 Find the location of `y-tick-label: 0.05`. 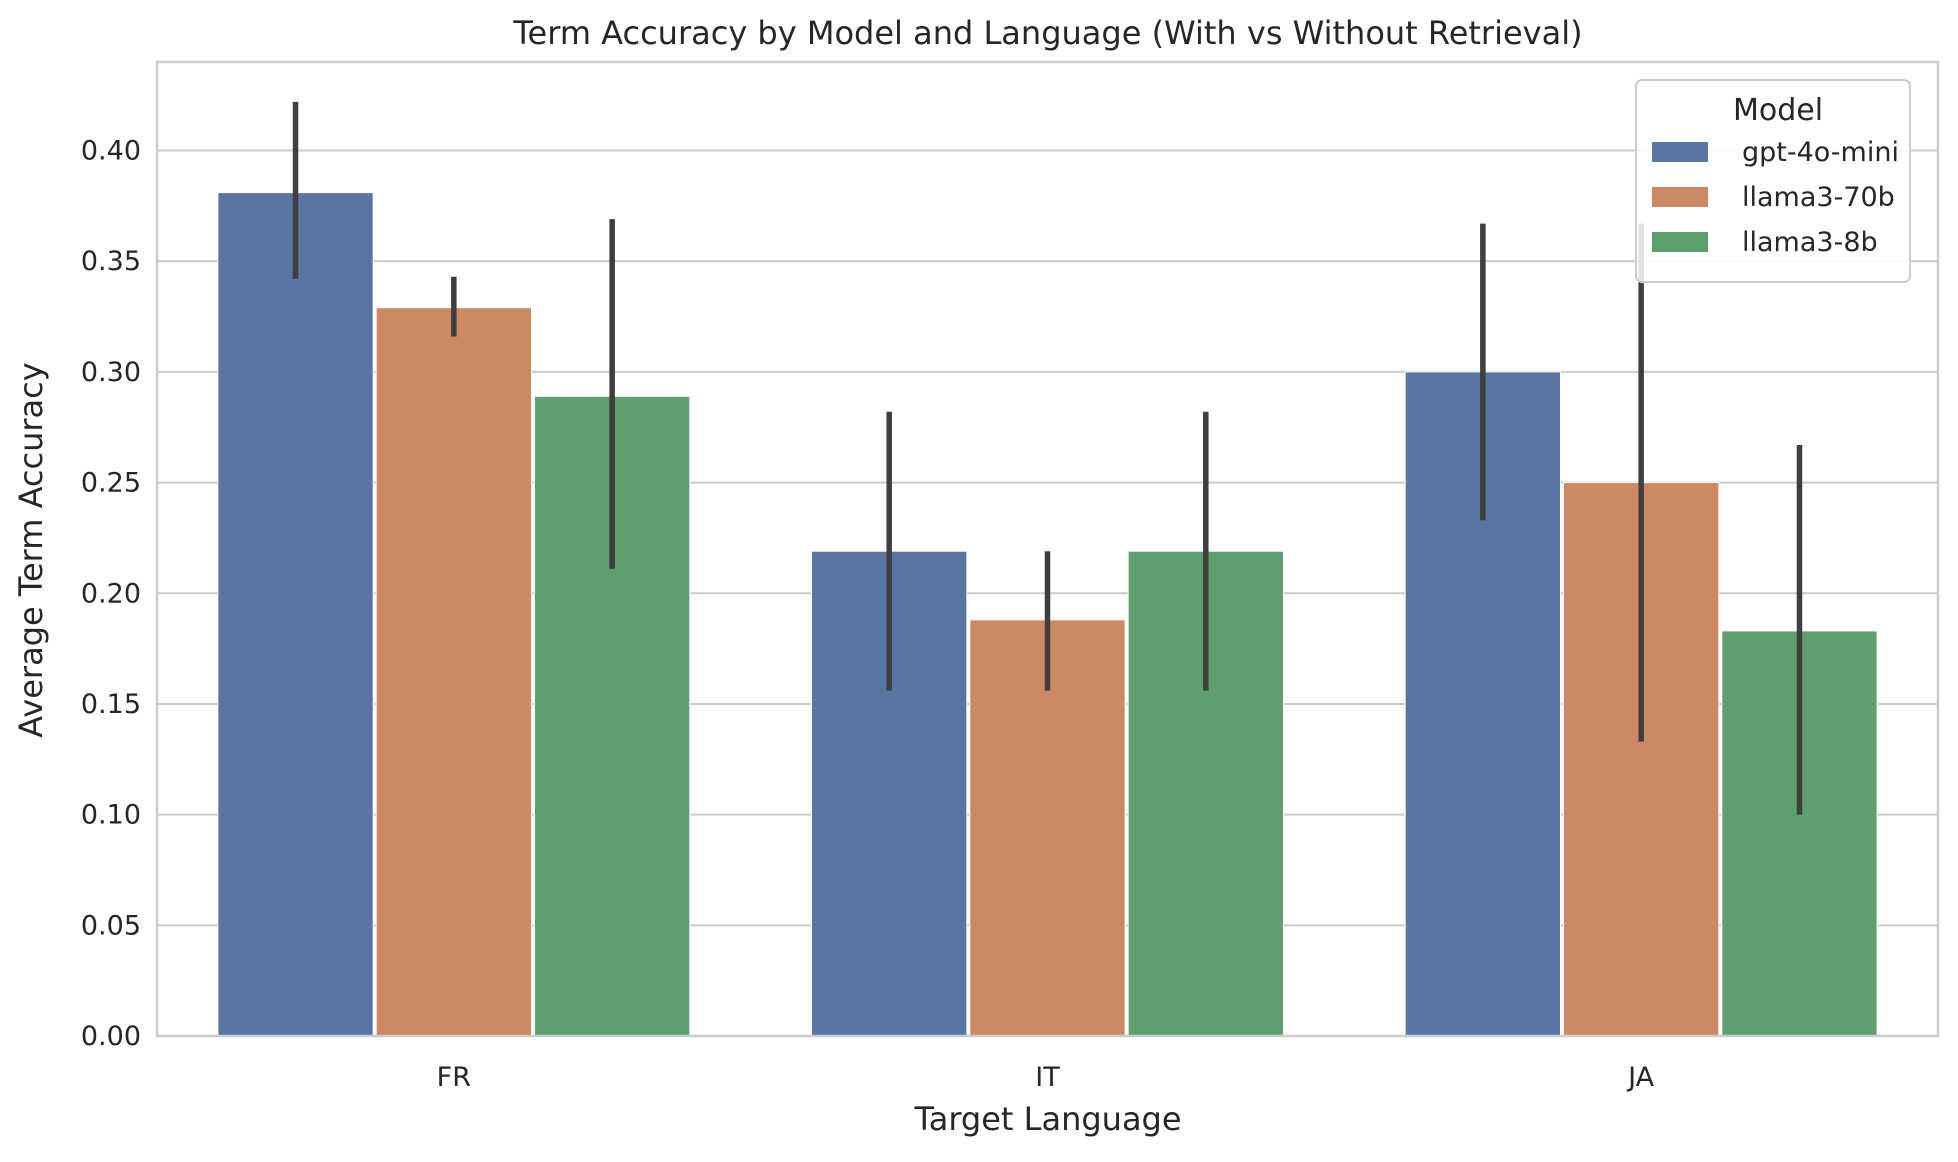

y-tick-label: 0.05 is located at coordinates (111, 925).